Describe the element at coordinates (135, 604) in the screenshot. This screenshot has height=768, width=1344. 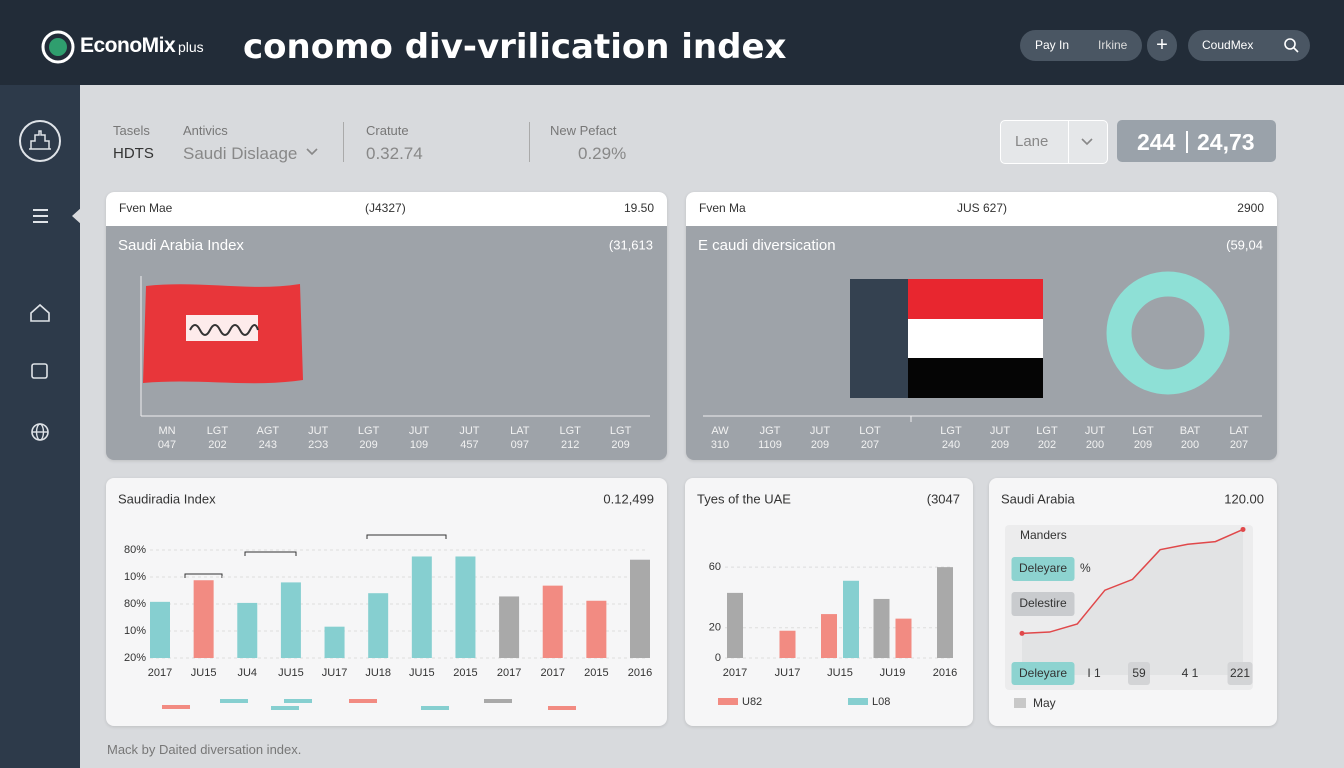
I see `y-tick-label: 80%` at that location.